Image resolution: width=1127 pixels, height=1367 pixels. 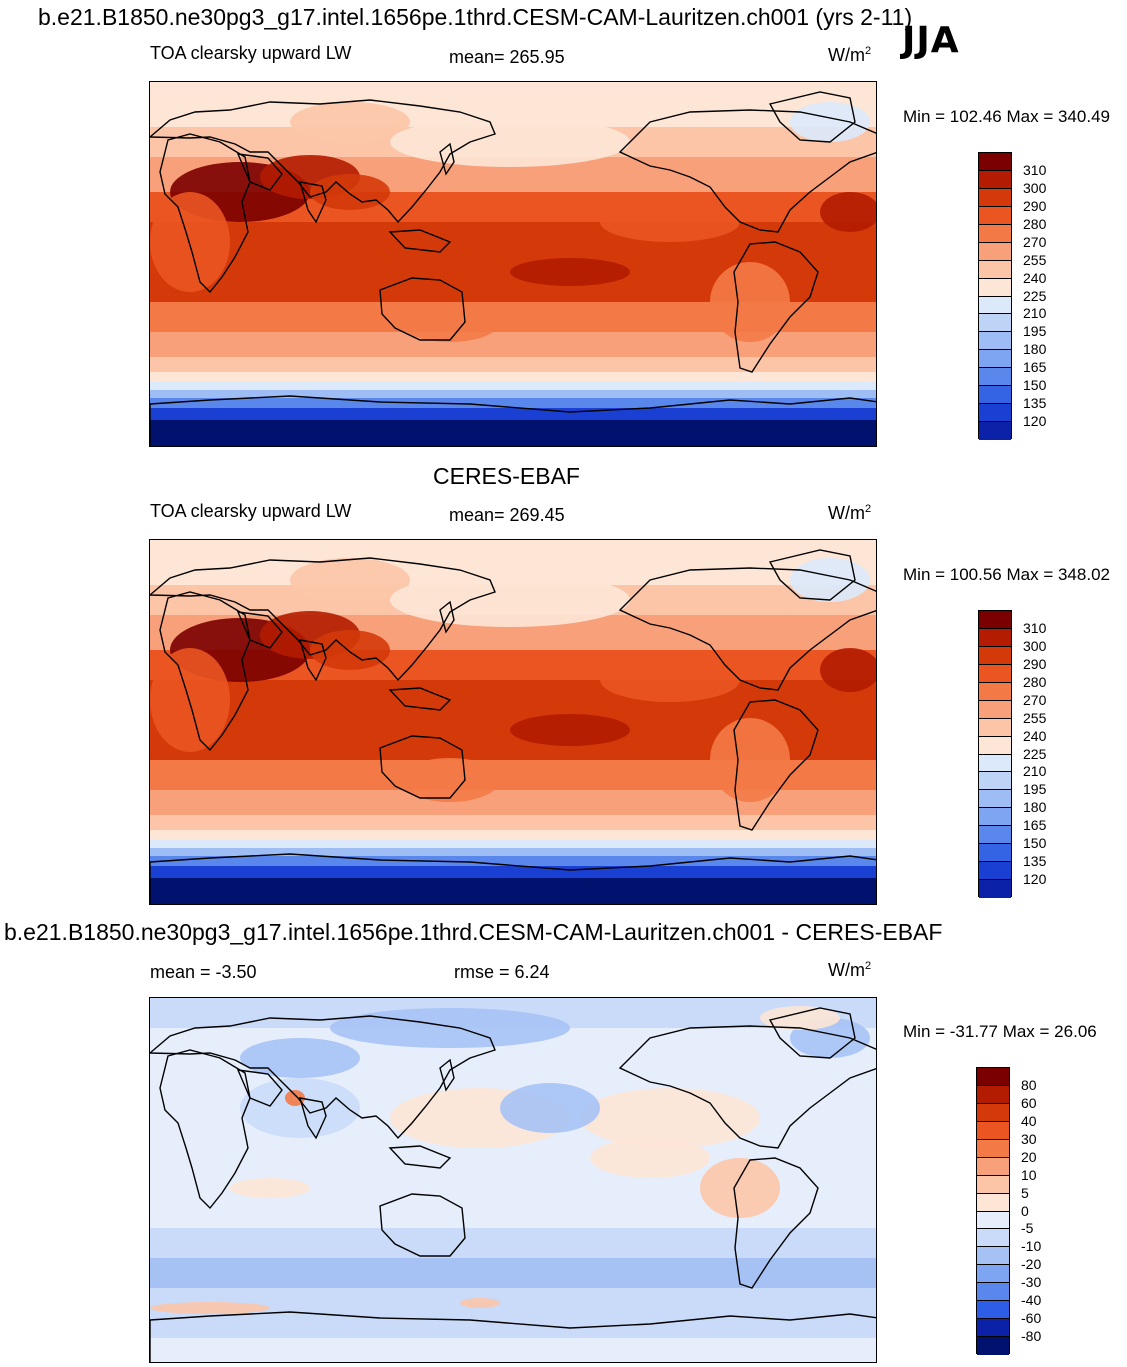 I want to click on colorbar-tick-label: 5, so click(x=1025, y=1192).